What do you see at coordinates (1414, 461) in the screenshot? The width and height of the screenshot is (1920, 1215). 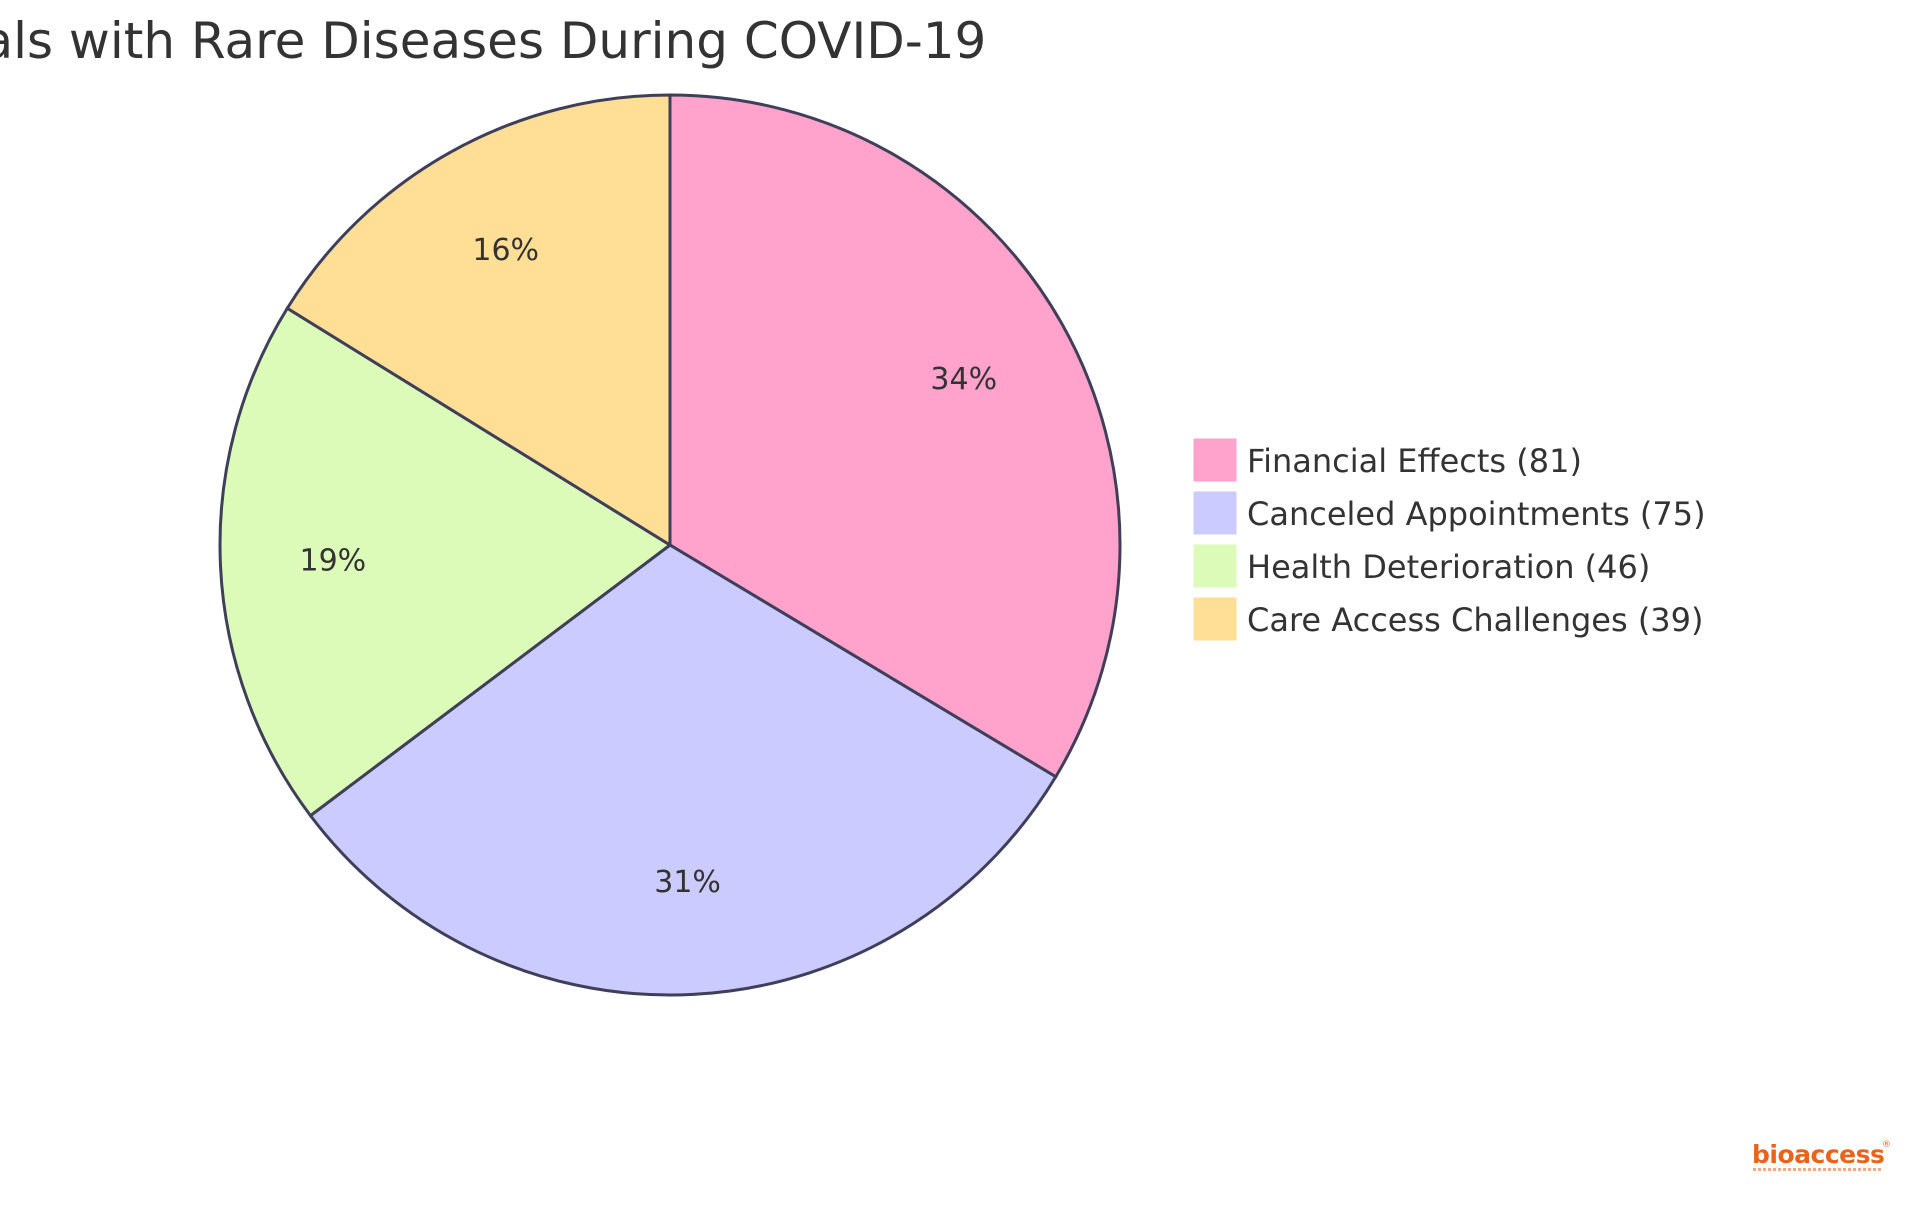 I see `legend-label: Financial Effects (81)` at bounding box center [1414, 461].